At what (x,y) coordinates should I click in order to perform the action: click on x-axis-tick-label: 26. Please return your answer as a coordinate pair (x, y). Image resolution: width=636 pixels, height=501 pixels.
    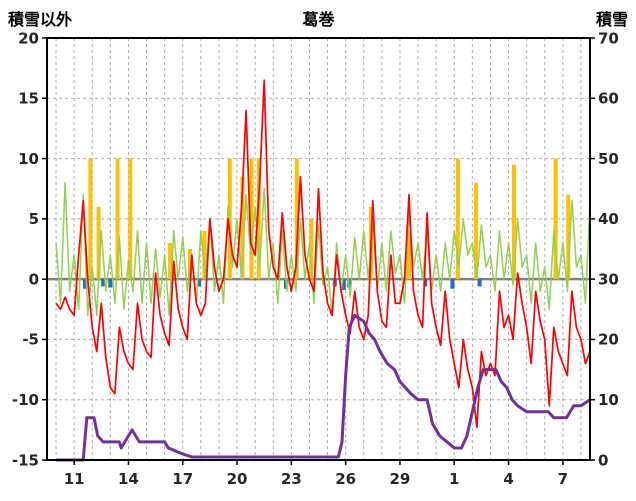
    Looking at the image, I should click on (345, 479).